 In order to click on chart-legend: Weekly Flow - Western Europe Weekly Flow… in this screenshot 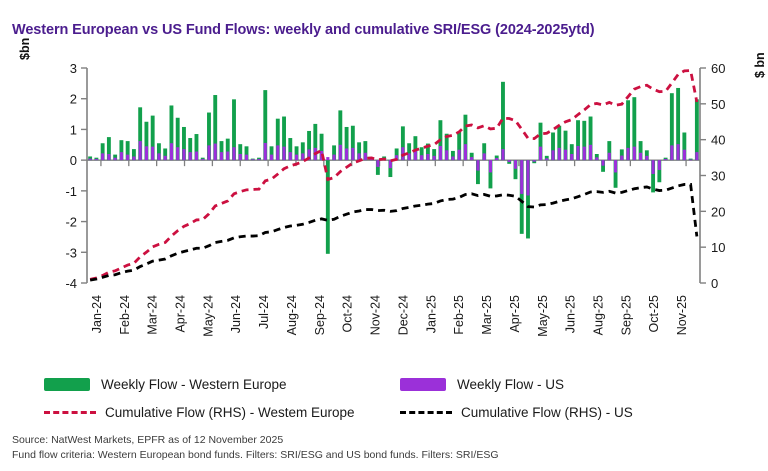, I will do `click(384, 398)`.